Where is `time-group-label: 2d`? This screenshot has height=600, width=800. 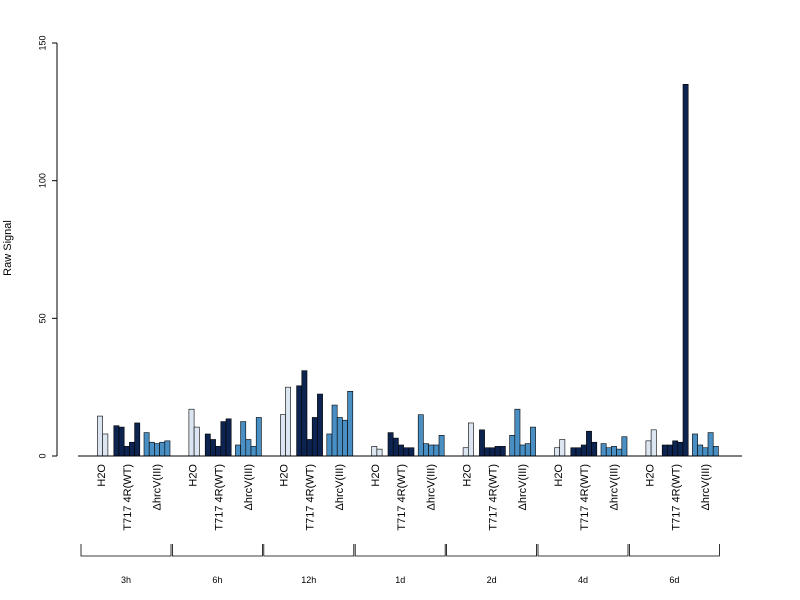 time-group-label: 2d is located at coordinates (492, 580).